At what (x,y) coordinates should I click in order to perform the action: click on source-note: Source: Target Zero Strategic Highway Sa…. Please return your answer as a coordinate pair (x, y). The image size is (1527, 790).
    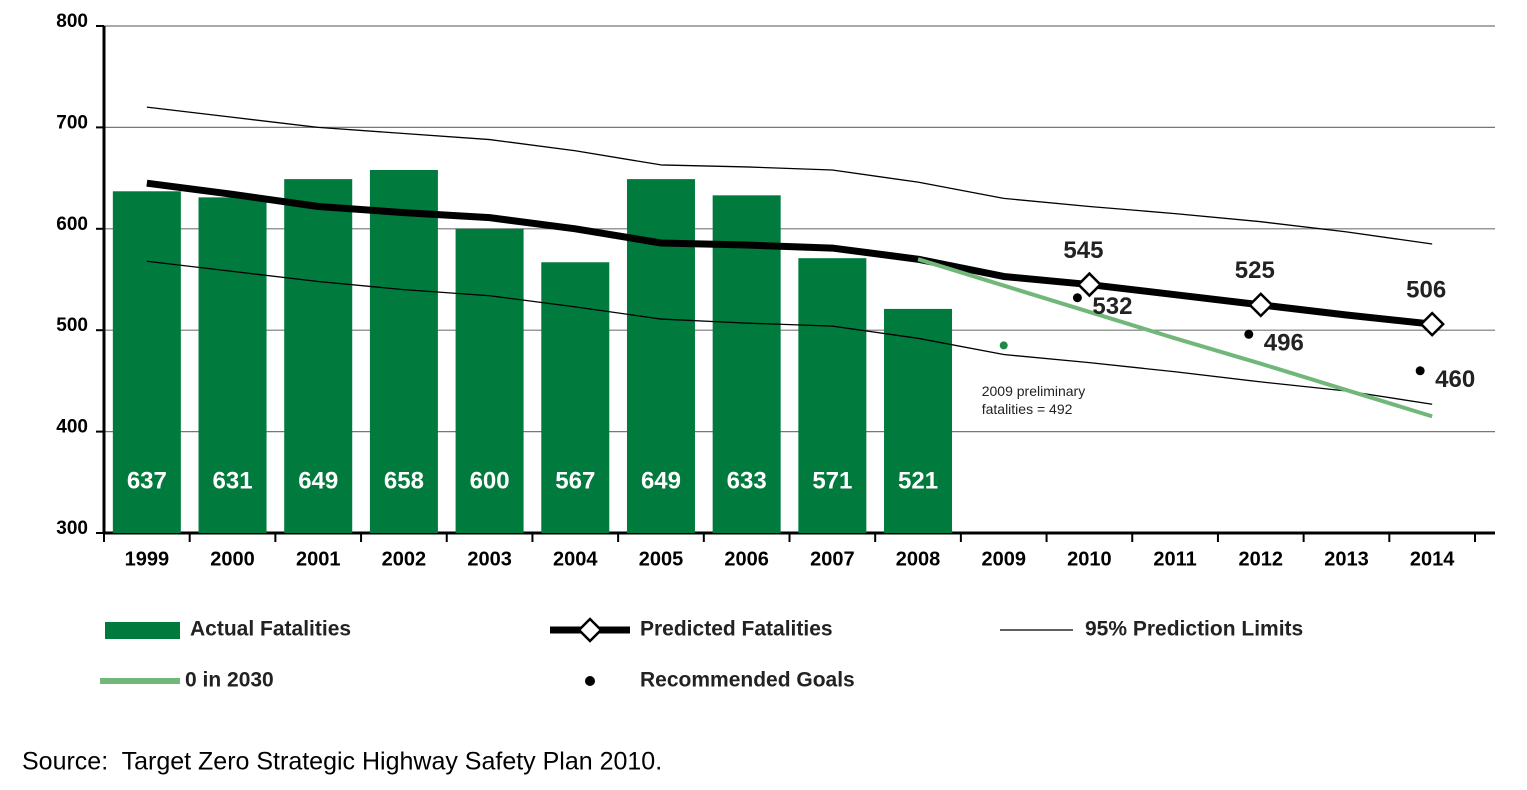
    Looking at the image, I should click on (342, 762).